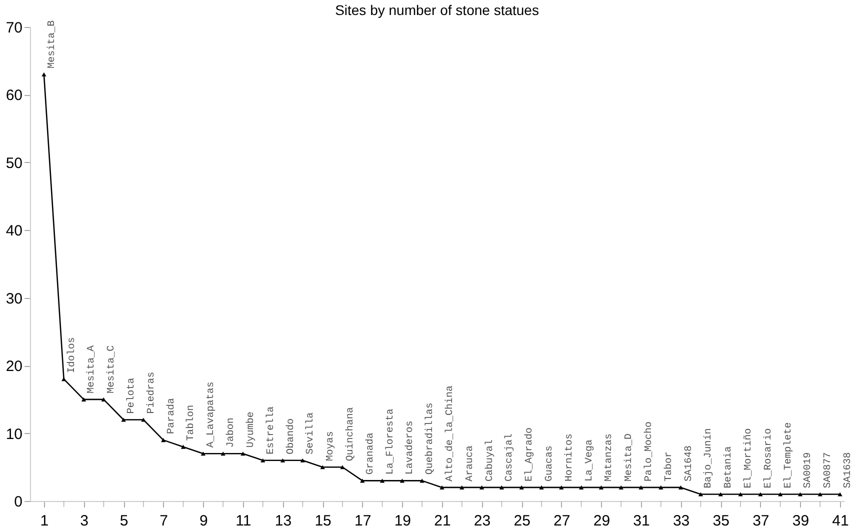 The width and height of the screenshot is (860, 532). Describe the element at coordinates (649, 451) in the screenshot. I see `annotation: Palo_Mocho` at that location.